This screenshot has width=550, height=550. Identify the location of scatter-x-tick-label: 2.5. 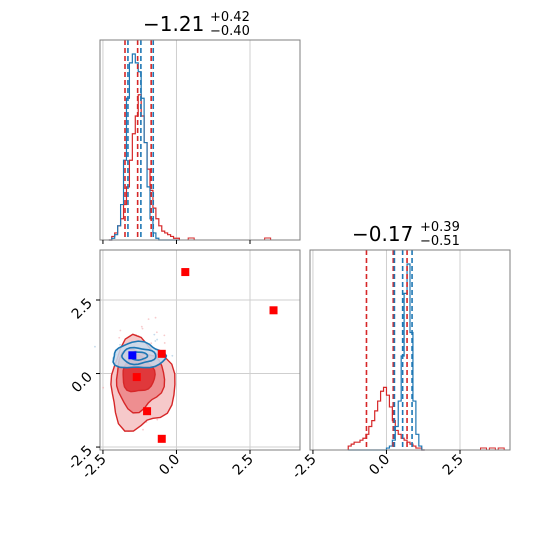
(243, 465).